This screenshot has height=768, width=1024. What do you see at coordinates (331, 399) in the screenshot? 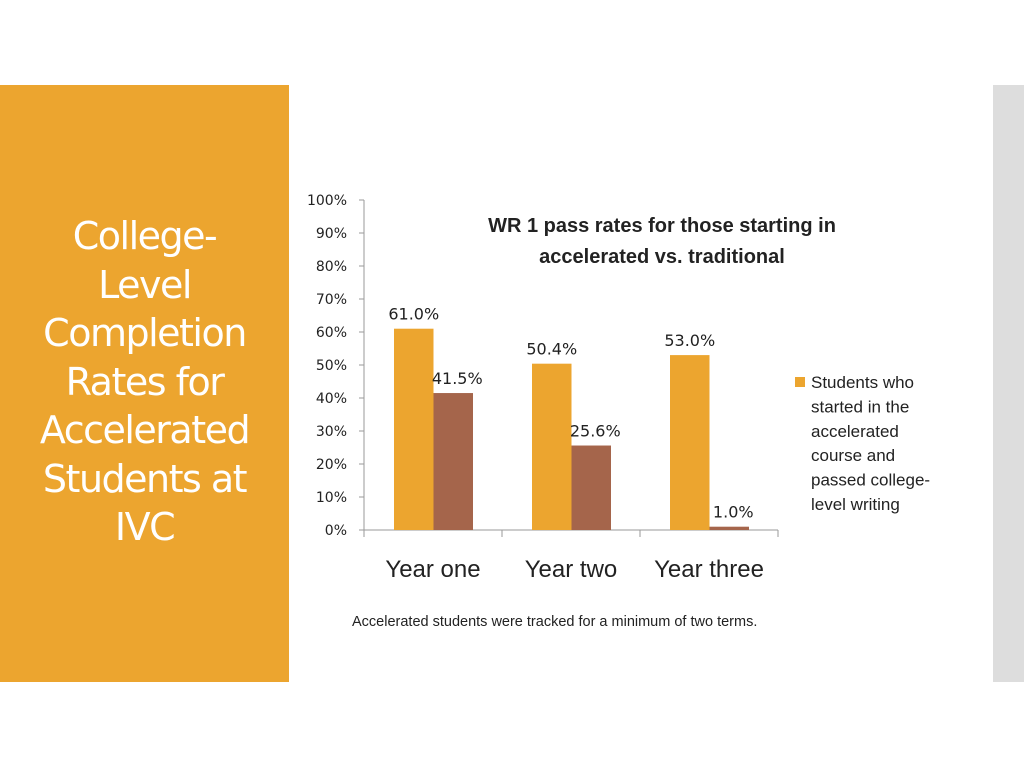
I see `y-tick-label: 40%` at bounding box center [331, 399].